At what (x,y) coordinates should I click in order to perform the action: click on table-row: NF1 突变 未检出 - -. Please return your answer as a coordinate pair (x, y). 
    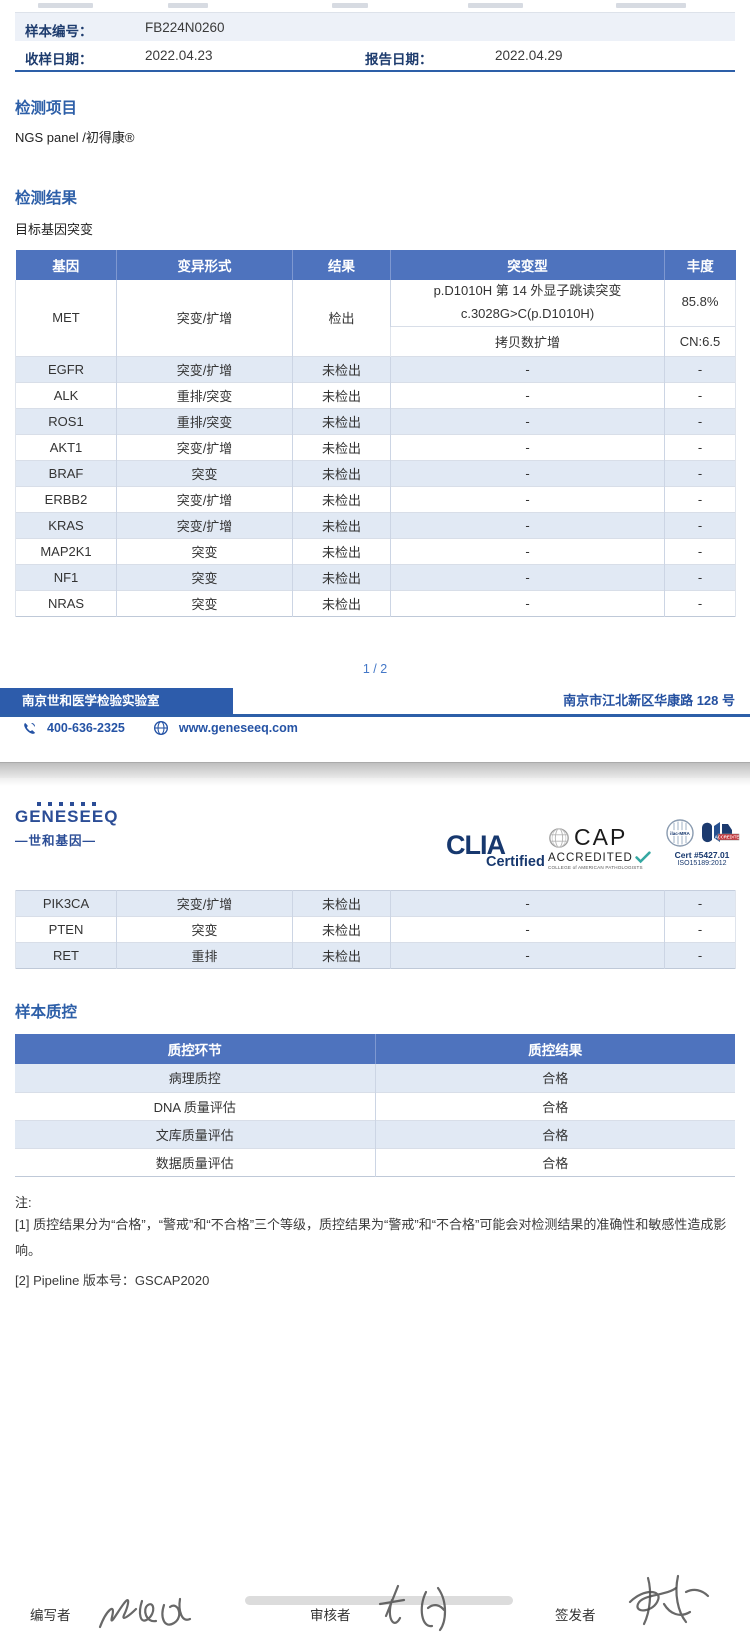
    Looking at the image, I should click on (375, 576).